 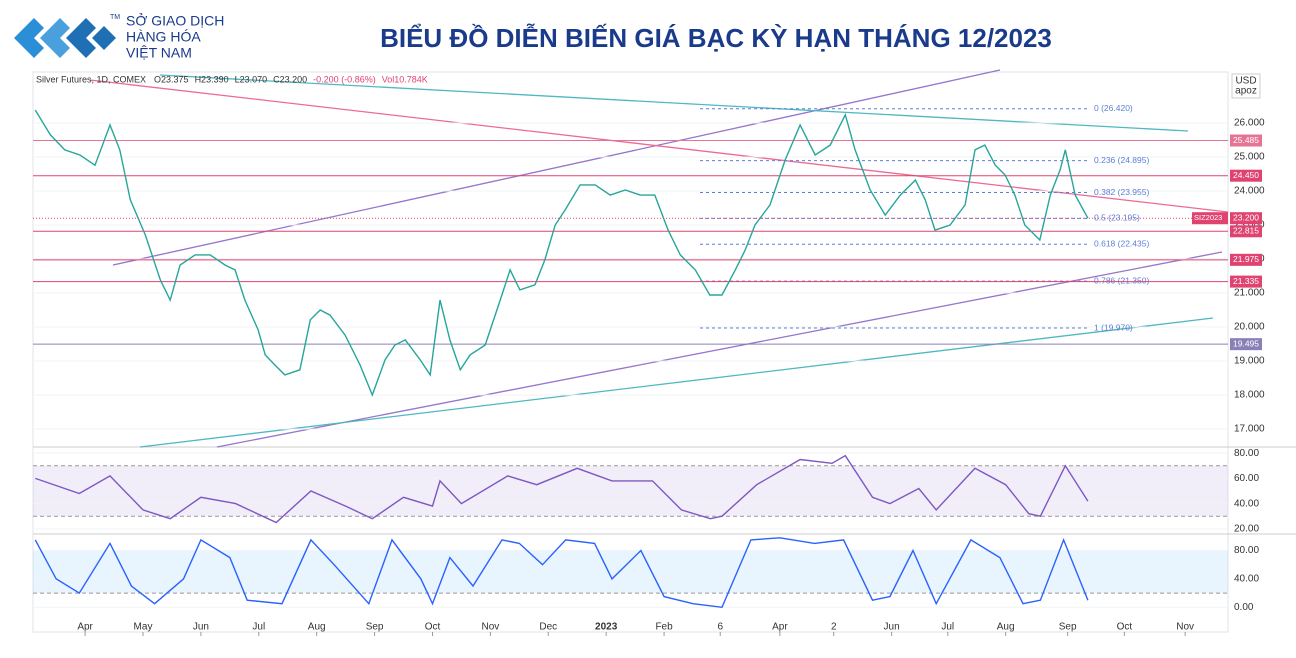 What do you see at coordinates (344, 79) in the screenshot?
I see `ohlc-info: -0.200 (-0.86%)` at bounding box center [344, 79].